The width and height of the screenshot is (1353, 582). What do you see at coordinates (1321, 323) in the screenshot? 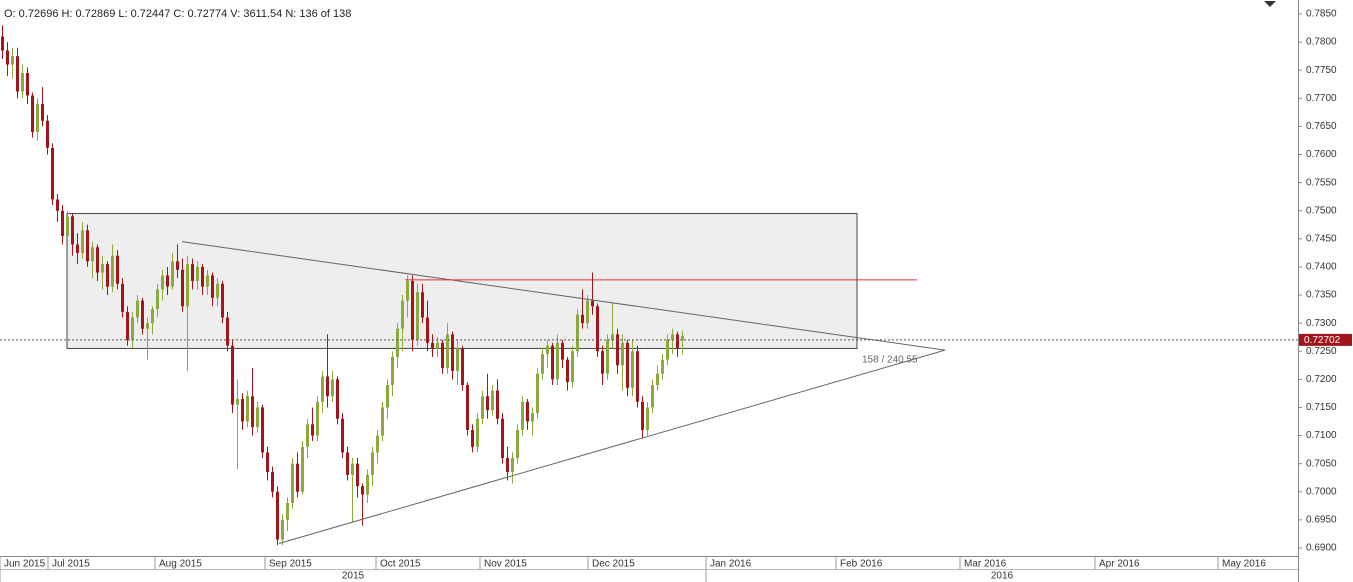
I see `y-tick-label: 0.7300` at bounding box center [1321, 323].